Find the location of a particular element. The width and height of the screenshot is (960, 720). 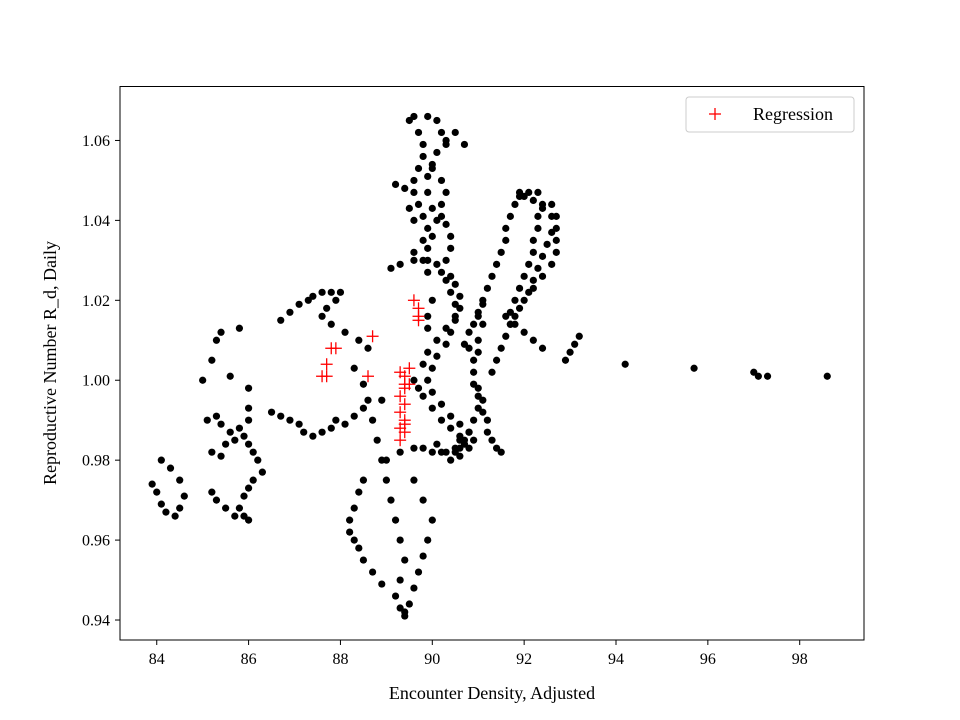

y-tick-label: 0.96 is located at coordinates (96, 541).